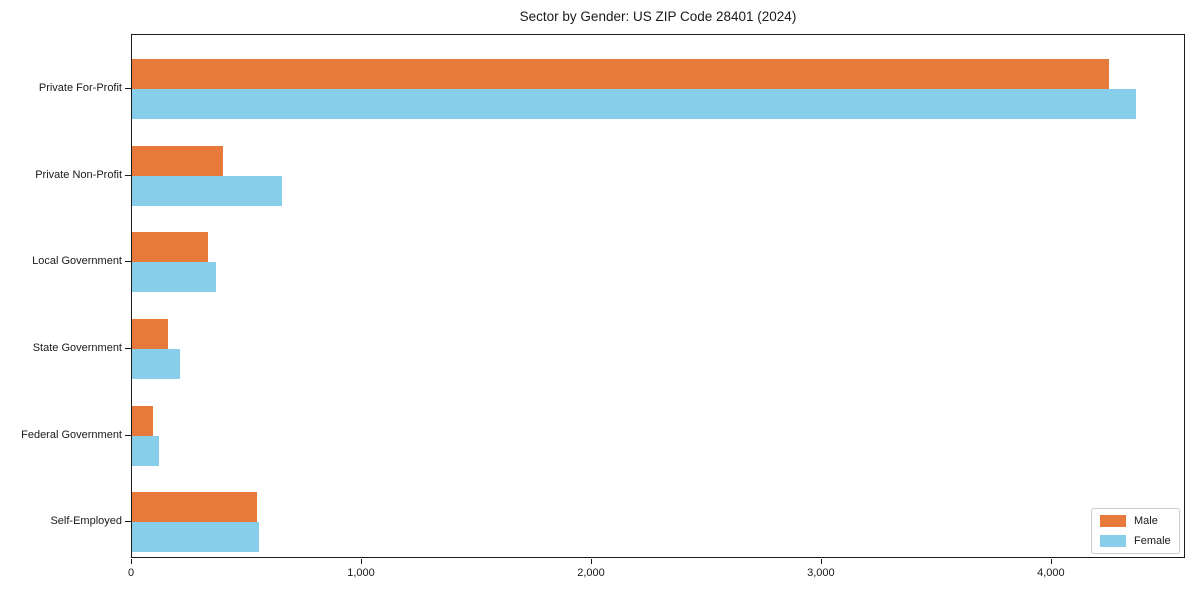  Describe the element at coordinates (1135, 531) in the screenshot. I see `legend: Male Female` at that location.